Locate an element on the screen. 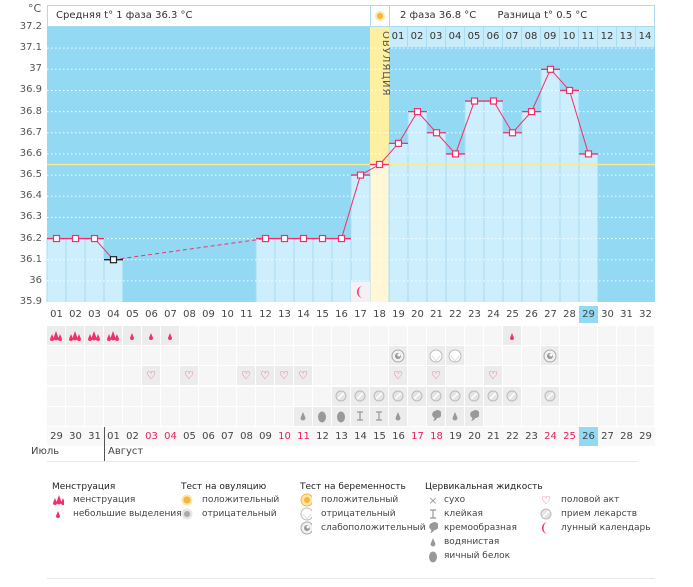 The height and width of the screenshot is (587, 693). cycle-day-label: 20 is located at coordinates (417, 314).